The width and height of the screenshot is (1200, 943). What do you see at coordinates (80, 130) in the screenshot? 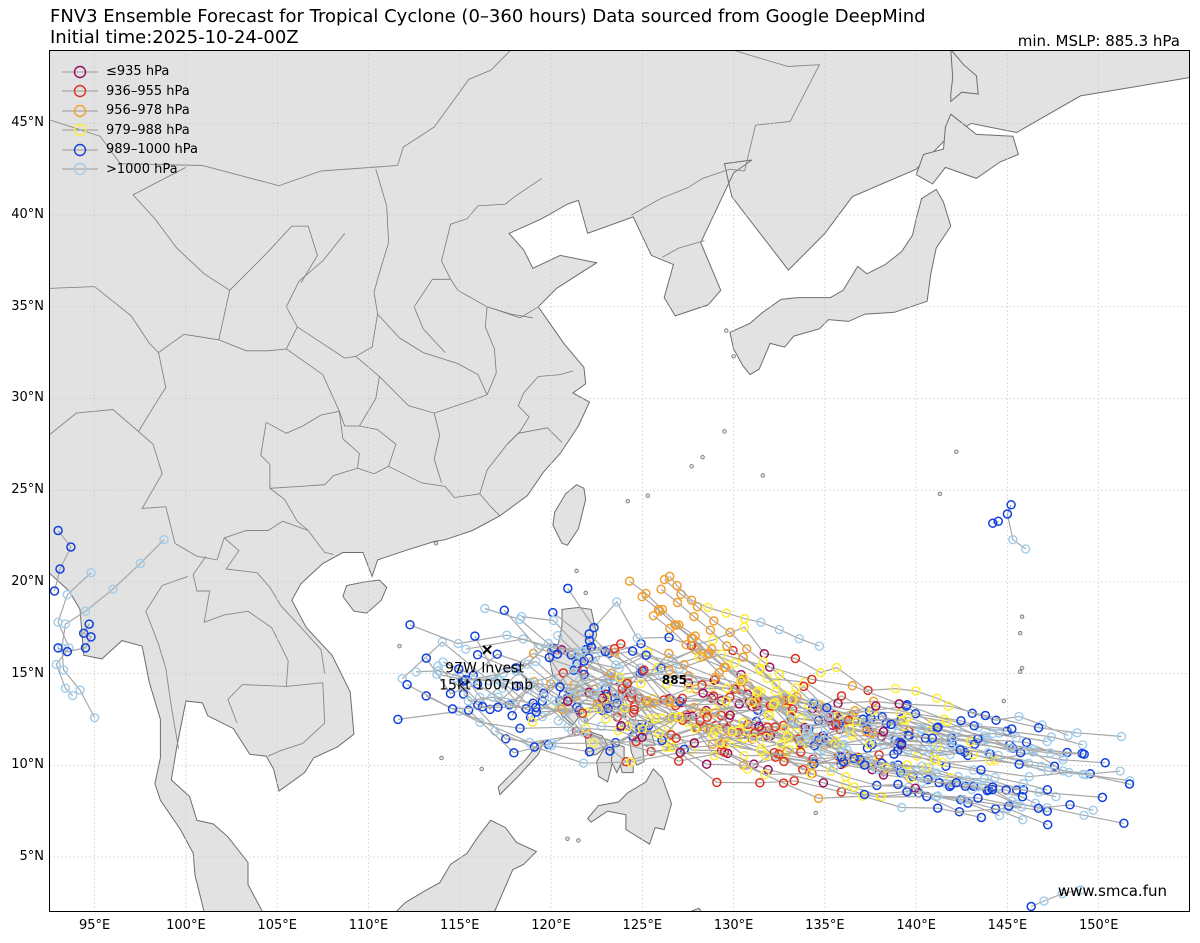
I see `legend-marker-icon` at bounding box center [80, 130].